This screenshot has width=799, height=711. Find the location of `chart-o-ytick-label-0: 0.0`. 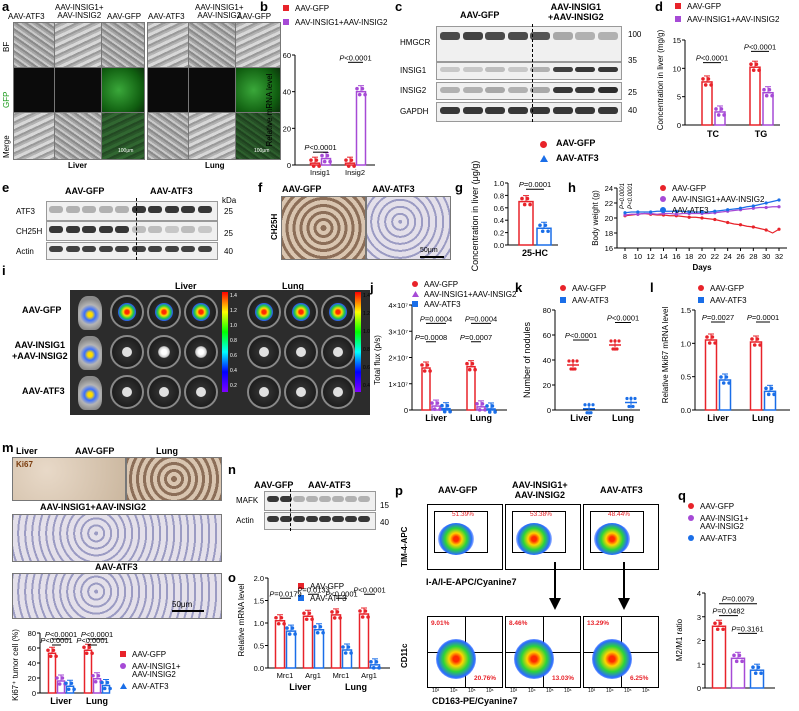

chart-o-ytick-label-0: 0.0 is located at coordinates (259, 668).